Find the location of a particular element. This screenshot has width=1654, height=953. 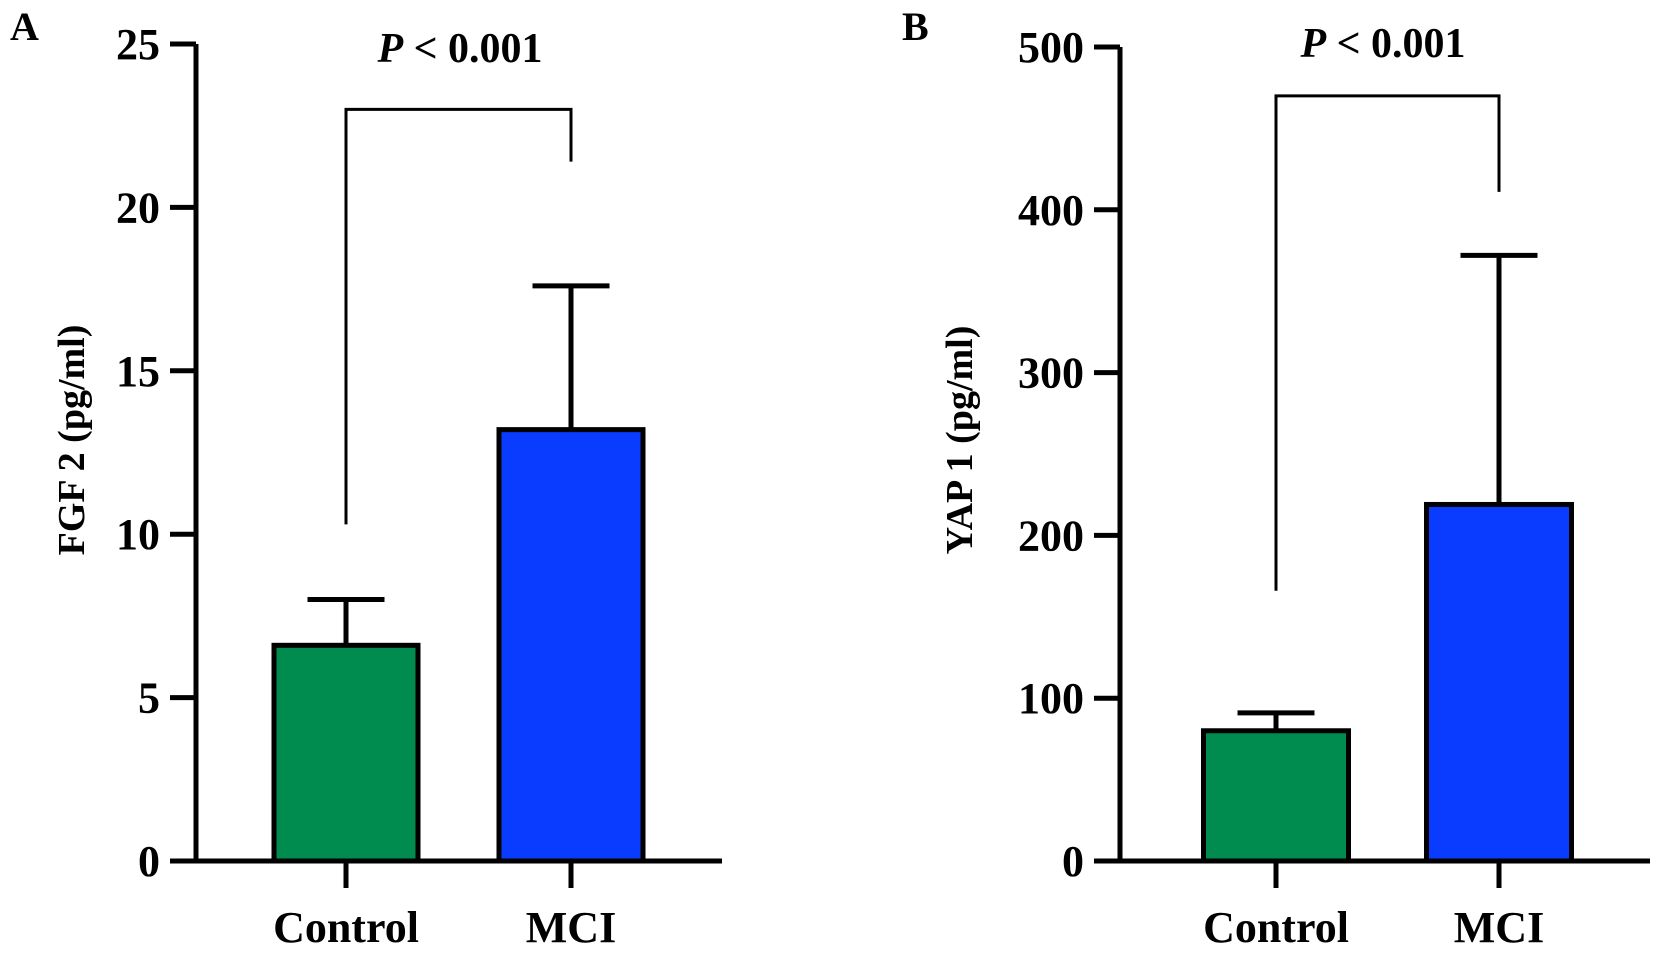

y-tick-label: 20 is located at coordinates (138, 207).